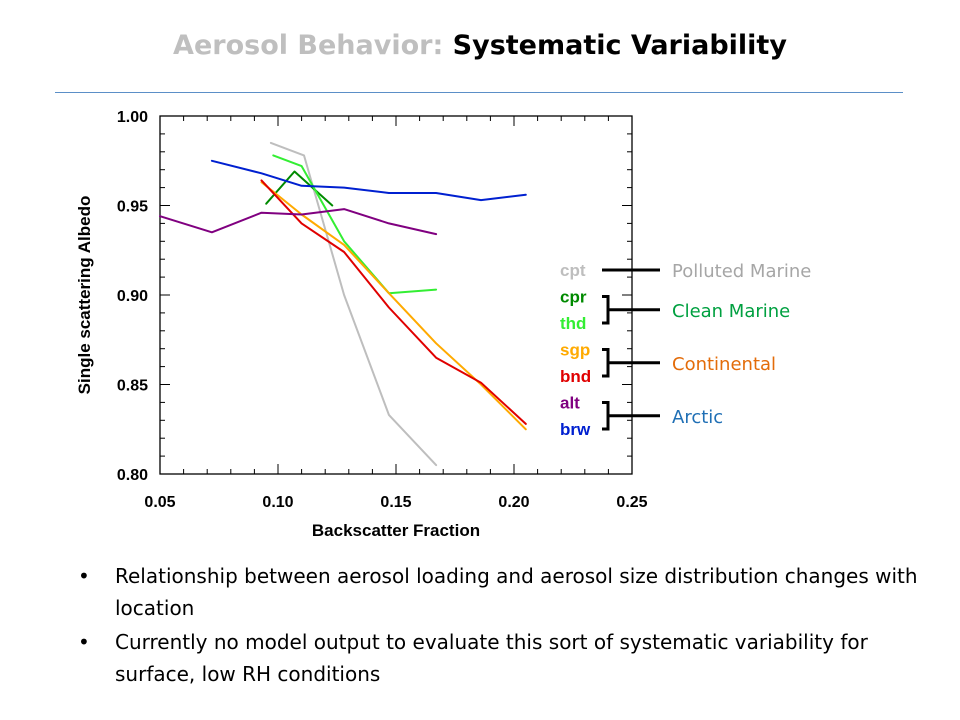  I want to click on group-label: Clean Marine, so click(731, 311).